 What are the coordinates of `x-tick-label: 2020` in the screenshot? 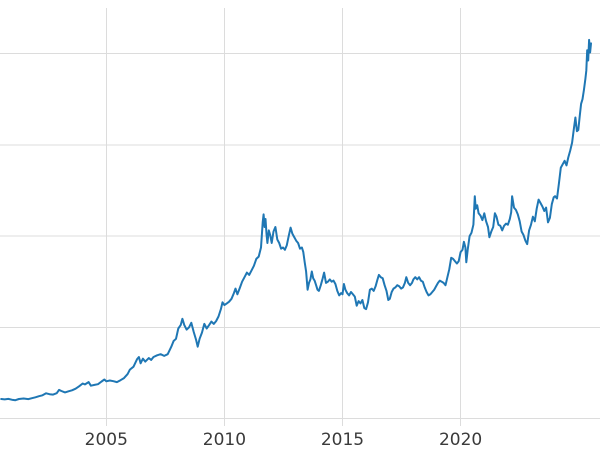 It's located at (460, 440).